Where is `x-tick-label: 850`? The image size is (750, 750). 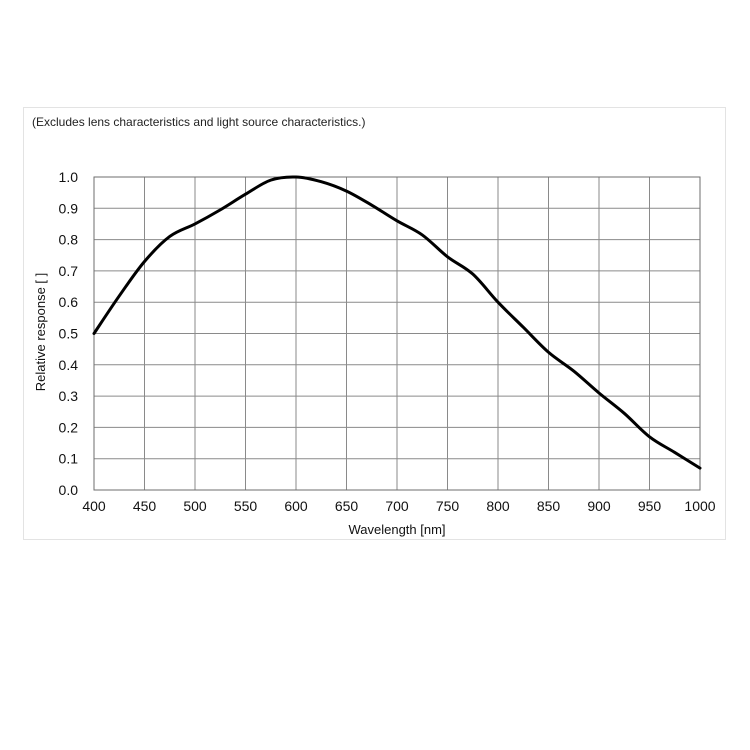
x-tick-label: 850 is located at coordinates (549, 506).